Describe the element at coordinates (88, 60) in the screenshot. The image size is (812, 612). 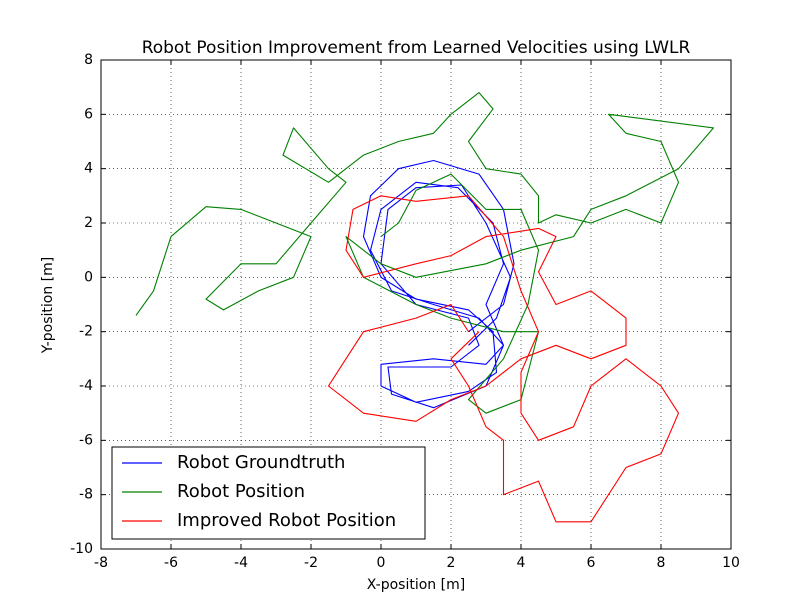
I see `y-tick-label: 8` at that location.